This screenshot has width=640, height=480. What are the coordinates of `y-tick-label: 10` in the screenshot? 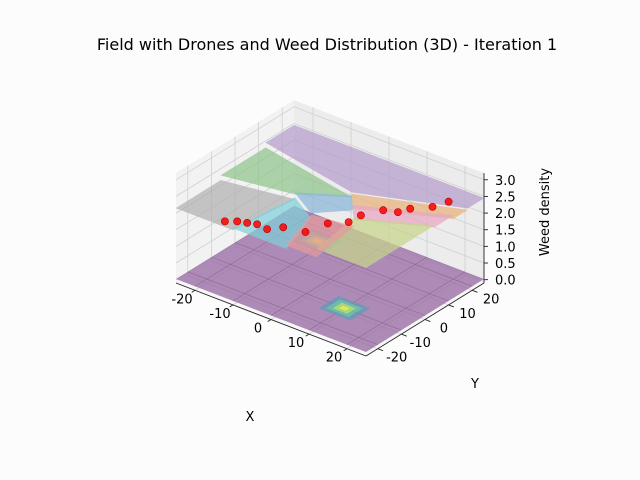 It's located at (467, 314).